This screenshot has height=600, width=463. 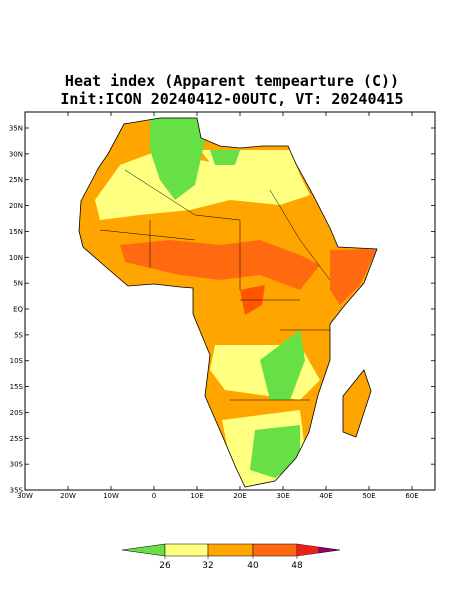 What do you see at coordinates (154, 496) in the screenshot?
I see `lon-label: 0` at bounding box center [154, 496].